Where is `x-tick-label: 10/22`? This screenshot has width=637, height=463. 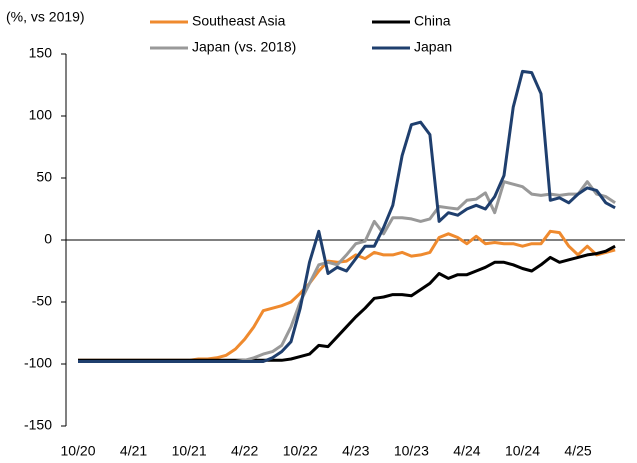 x-tick-label: 10/22 is located at coordinates (300, 451).